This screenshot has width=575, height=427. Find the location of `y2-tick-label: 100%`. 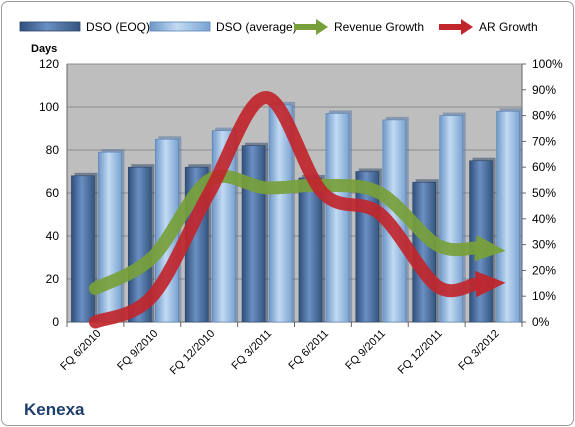

y2-tick-label: 100% is located at coordinates (547, 64).